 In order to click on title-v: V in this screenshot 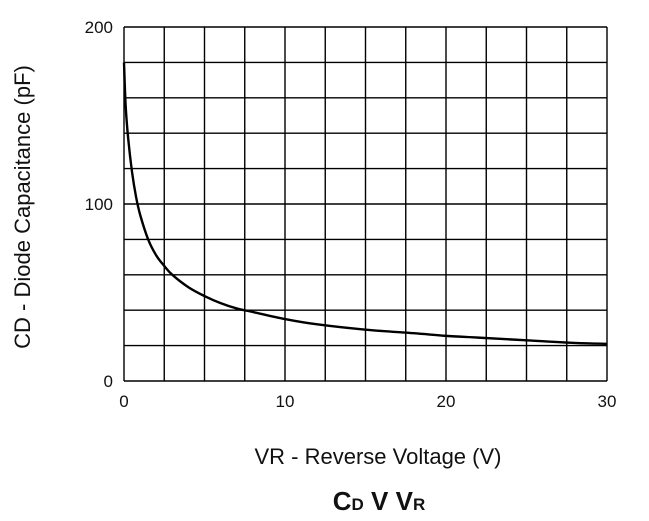, I will do `click(405, 501)`.